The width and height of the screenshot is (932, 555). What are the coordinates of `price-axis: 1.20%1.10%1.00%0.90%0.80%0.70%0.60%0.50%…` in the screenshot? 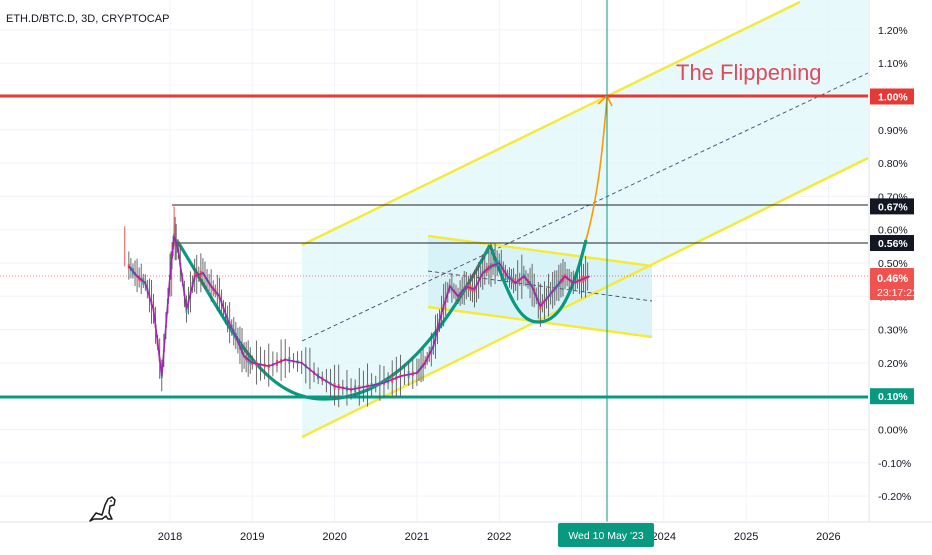 It's located at (889, 261).